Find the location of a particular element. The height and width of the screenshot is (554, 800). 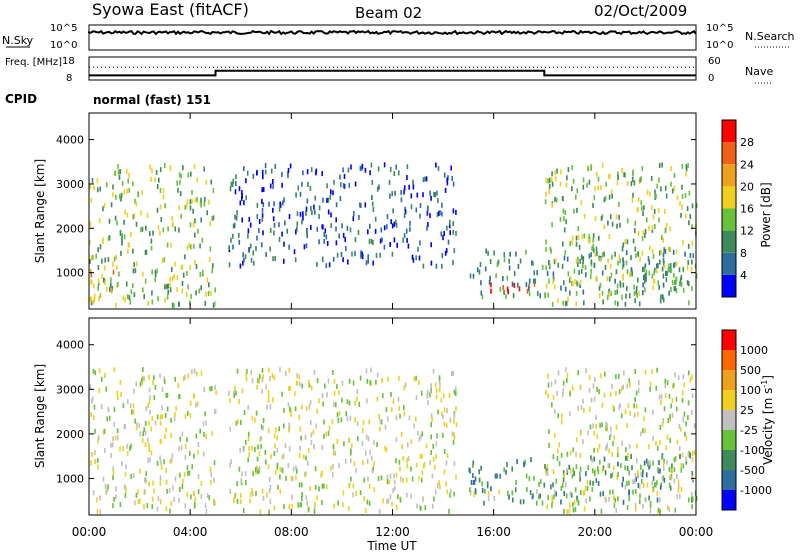

colorbar-tick-label: 28 is located at coordinates (747, 142).